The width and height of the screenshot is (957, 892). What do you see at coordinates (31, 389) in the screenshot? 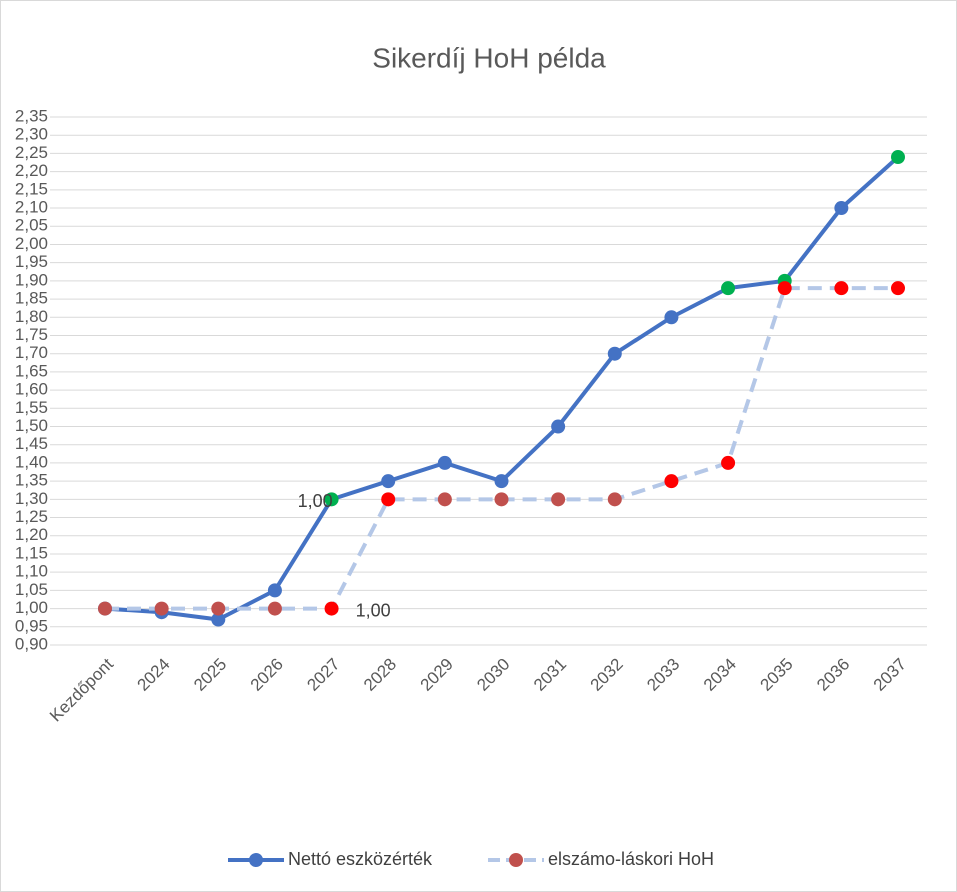
I see `y-tick-label: 1,60` at bounding box center [31, 389].